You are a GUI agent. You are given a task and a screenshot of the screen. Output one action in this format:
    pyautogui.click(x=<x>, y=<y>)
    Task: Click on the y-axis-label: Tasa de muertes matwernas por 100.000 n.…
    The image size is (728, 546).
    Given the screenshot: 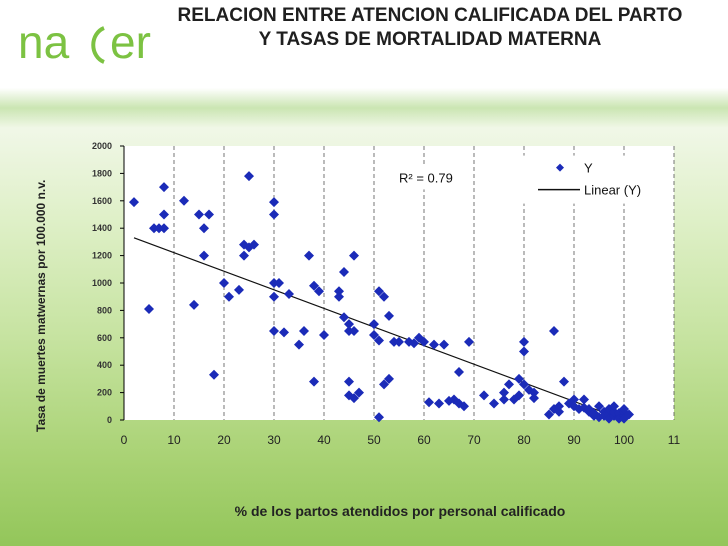 What is the action you would take?
    pyautogui.click(x=41, y=305)
    